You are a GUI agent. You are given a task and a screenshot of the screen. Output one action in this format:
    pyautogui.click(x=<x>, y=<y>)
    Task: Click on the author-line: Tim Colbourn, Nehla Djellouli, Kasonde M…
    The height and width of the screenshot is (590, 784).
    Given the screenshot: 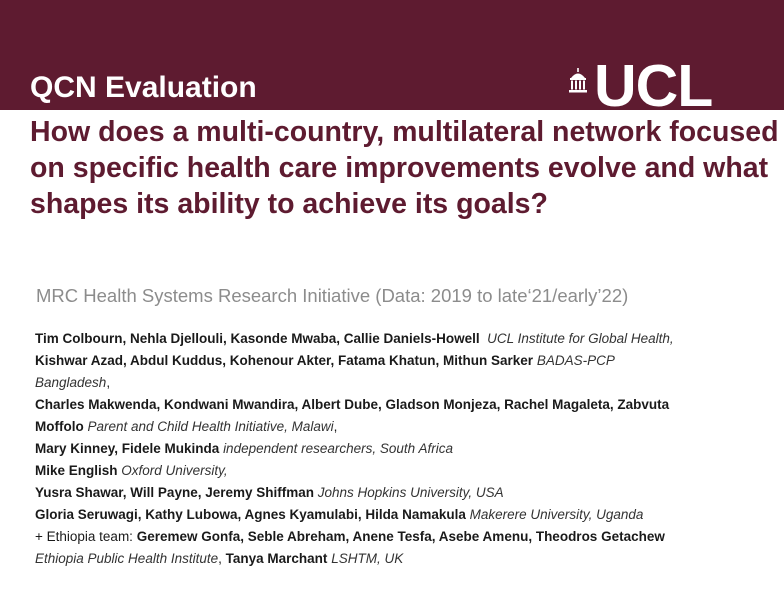 What is the action you would take?
    pyautogui.click(x=407, y=339)
    